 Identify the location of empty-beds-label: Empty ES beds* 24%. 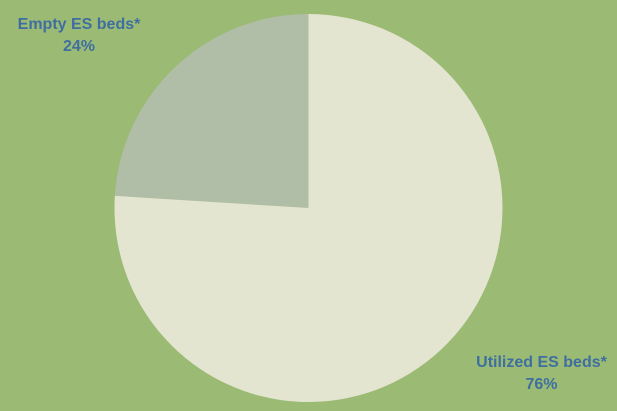
(79, 36).